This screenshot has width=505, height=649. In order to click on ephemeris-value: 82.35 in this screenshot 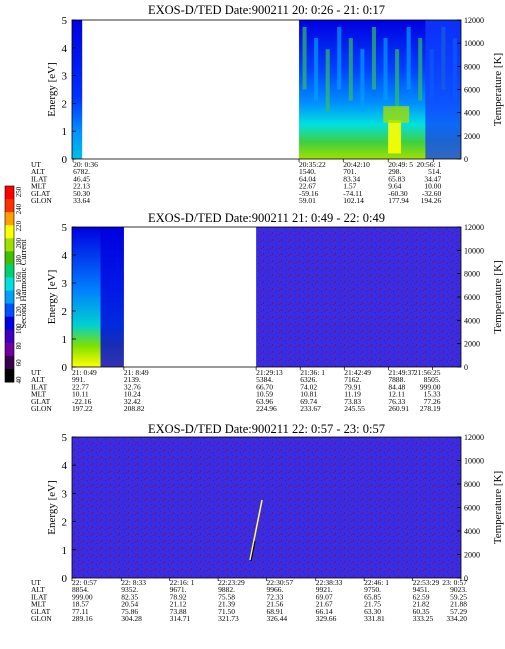, I will do `click(129, 596)`.